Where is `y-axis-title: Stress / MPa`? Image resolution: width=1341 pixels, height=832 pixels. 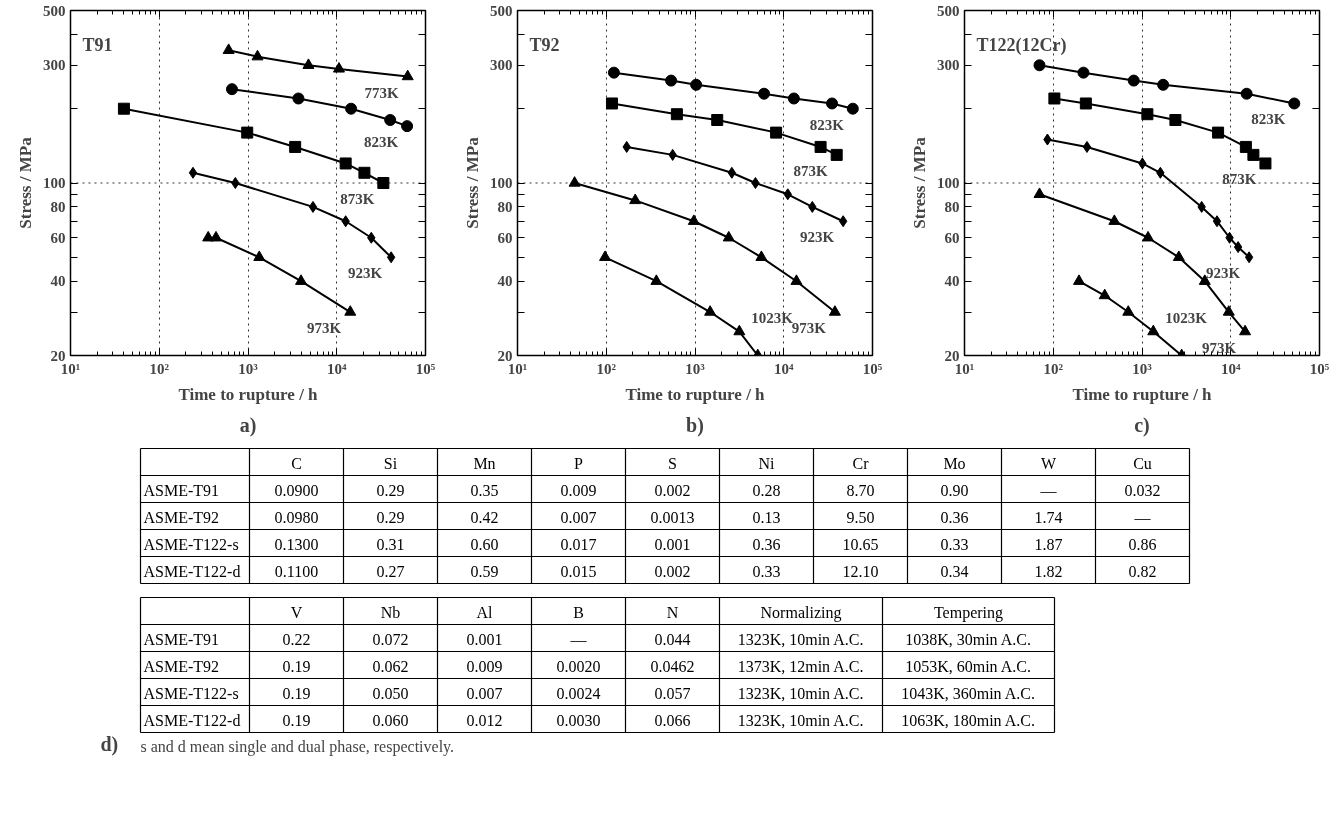 y-axis-title: Stress / MPa is located at coordinates (919, 182).